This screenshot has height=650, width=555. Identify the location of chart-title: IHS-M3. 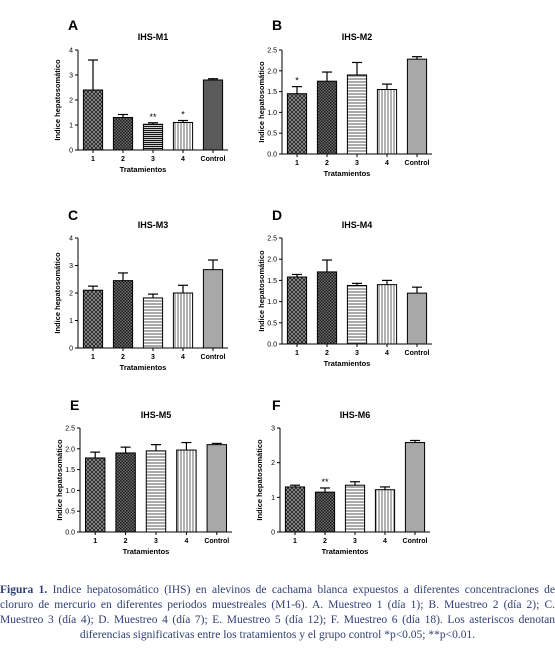
(153, 225).